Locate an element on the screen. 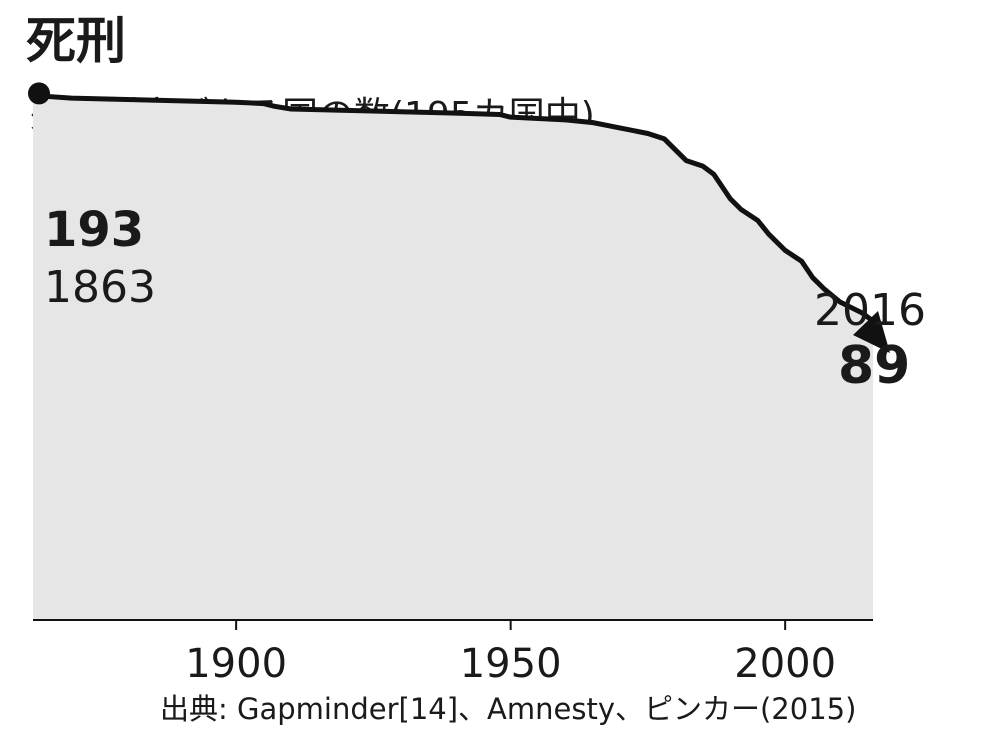 This screenshot has height=749, width=985. chart-title: 死刑 is located at coordinates (76, 41).